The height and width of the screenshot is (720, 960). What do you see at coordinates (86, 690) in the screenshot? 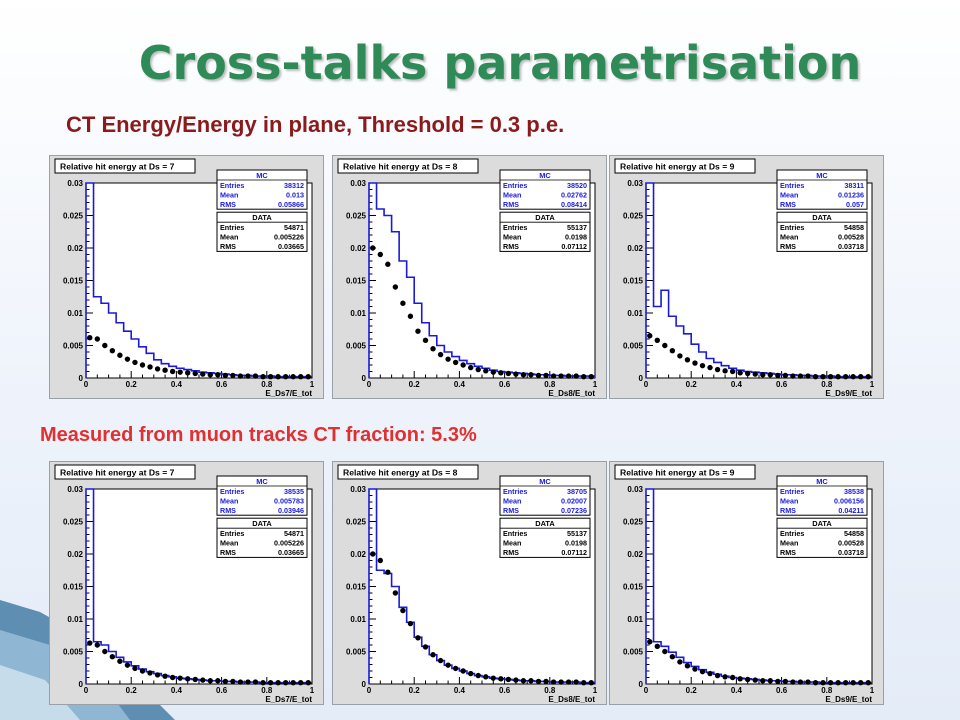
I see `x-tick-label: 0` at bounding box center [86, 690].